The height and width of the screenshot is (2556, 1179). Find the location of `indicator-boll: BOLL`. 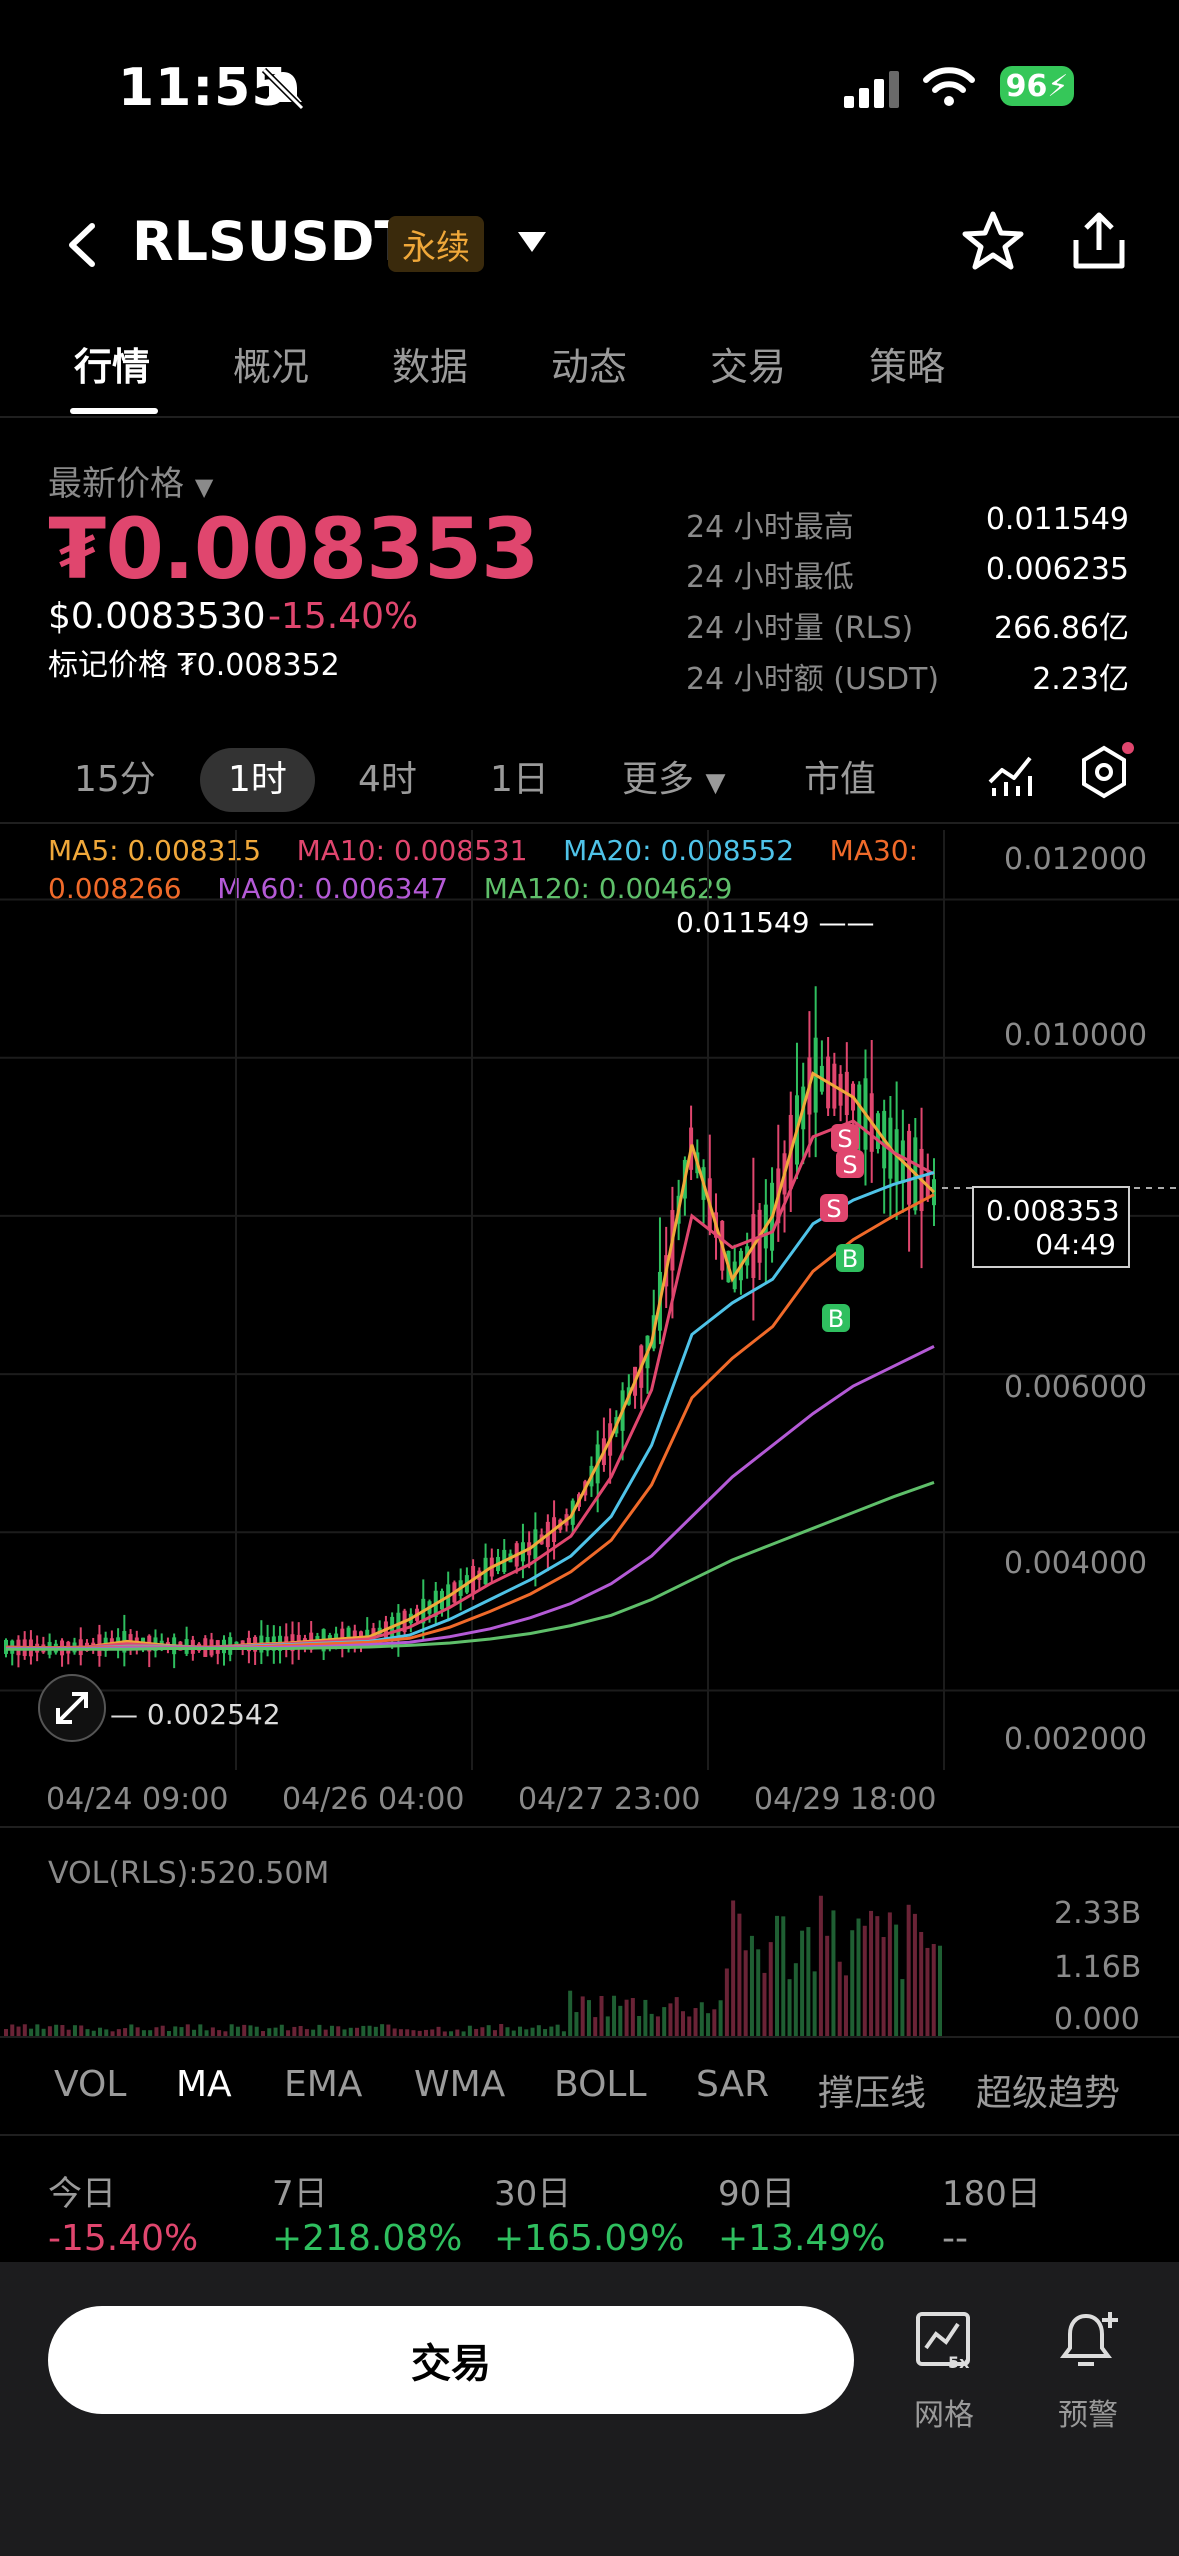

indicator-boll: BOLL is located at coordinates (600, 2084).